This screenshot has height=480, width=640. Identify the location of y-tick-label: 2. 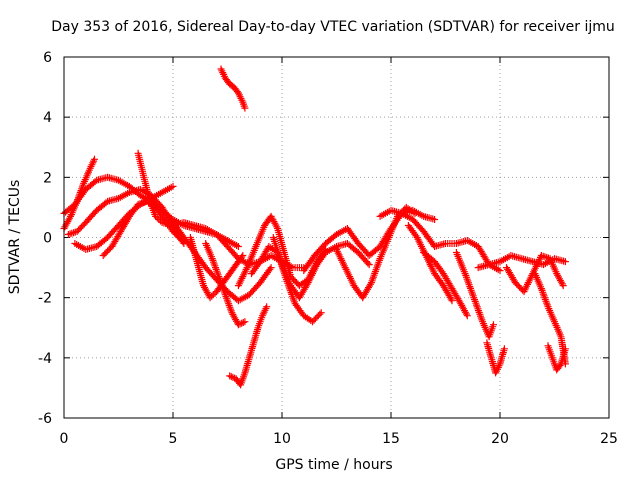
(47, 178).